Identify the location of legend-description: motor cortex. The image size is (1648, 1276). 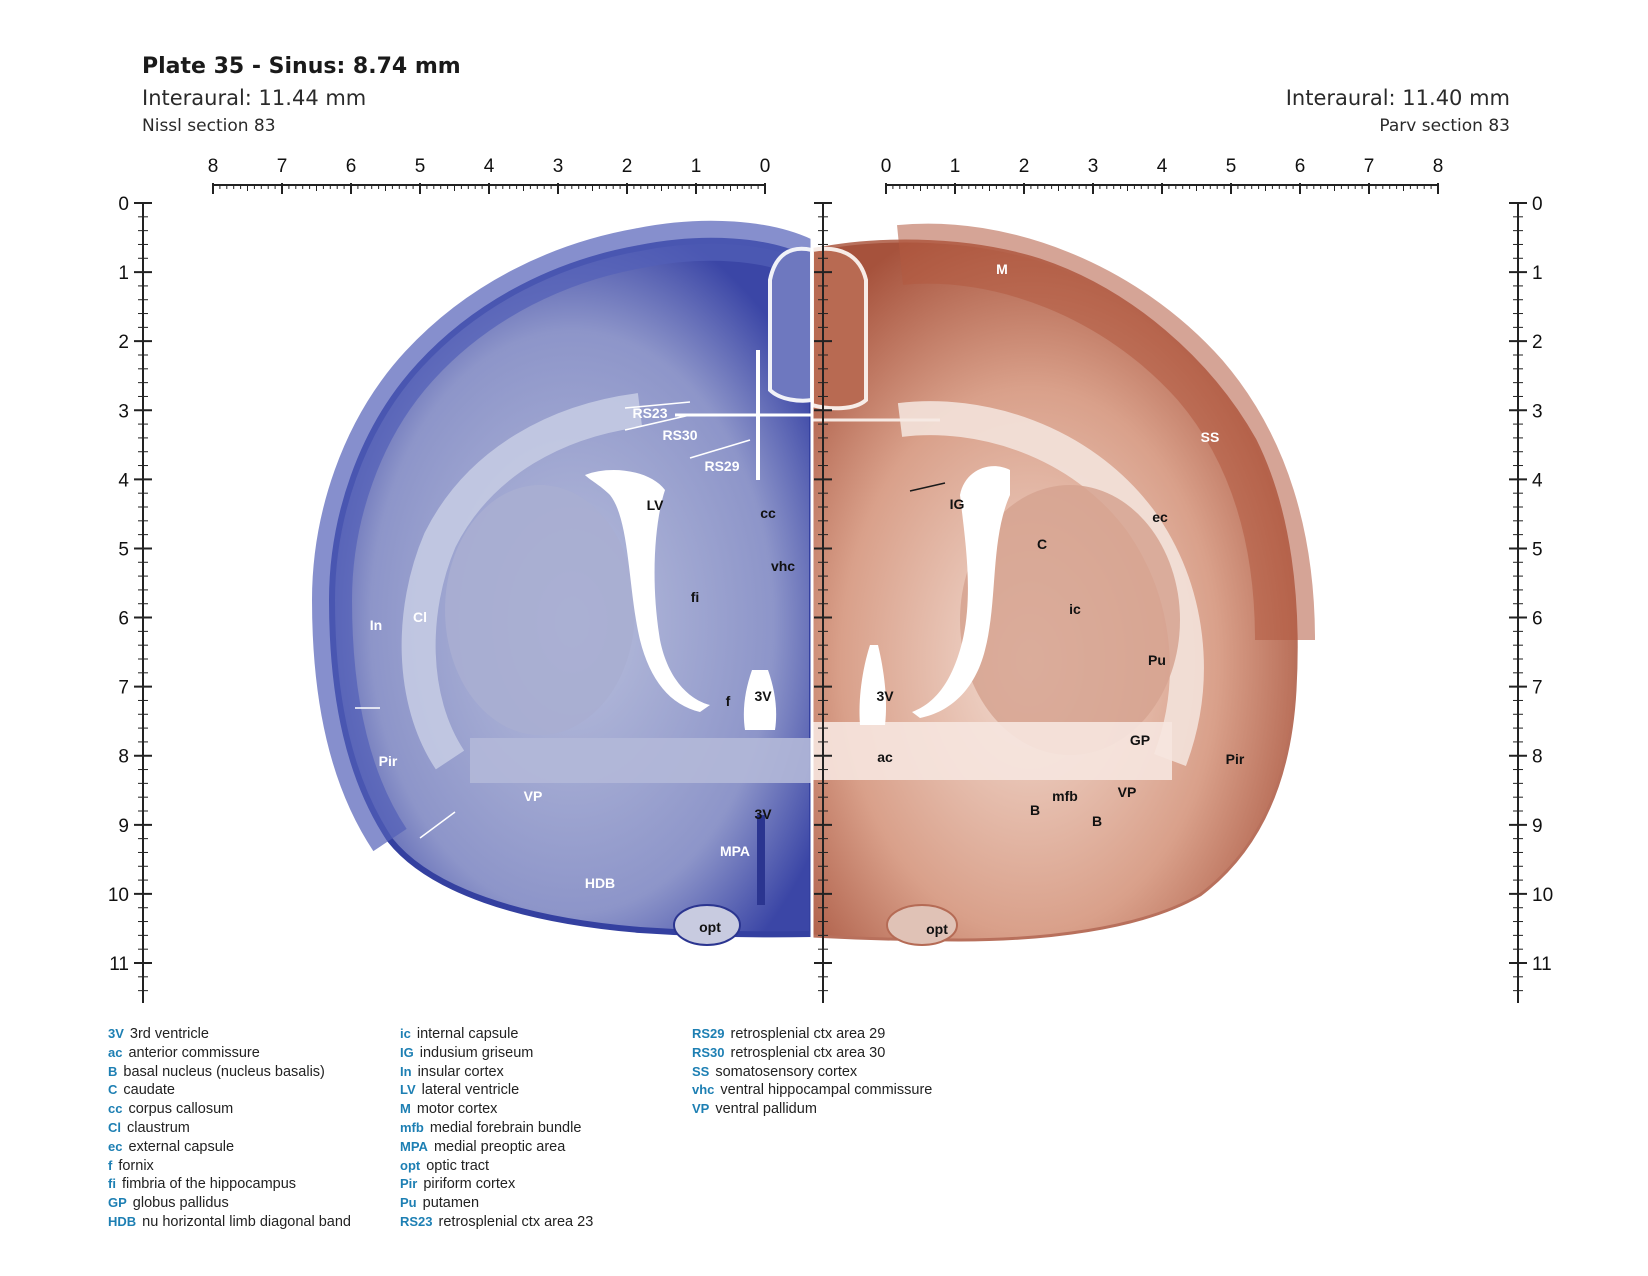
(457, 1109).